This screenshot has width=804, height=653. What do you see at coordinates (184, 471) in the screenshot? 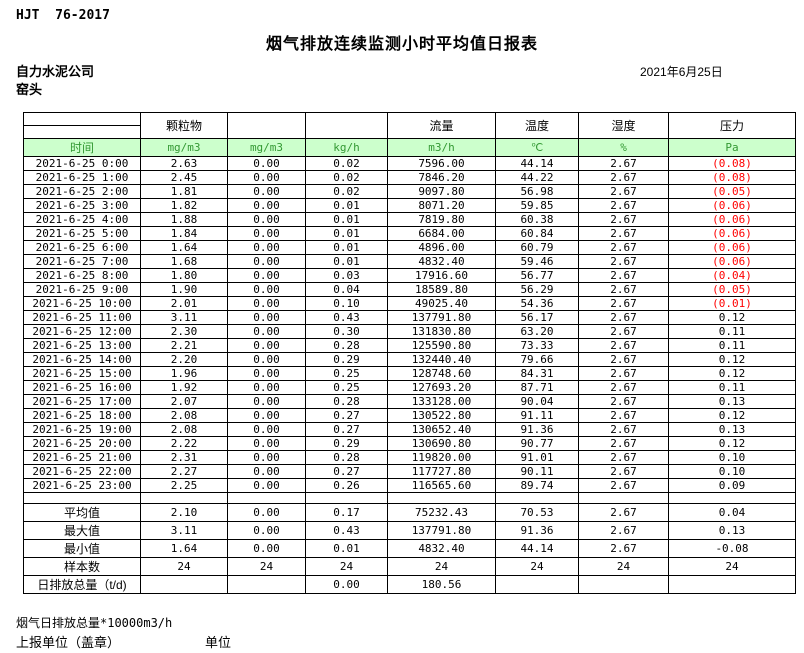
I see `value-cell: 2.27` at bounding box center [184, 471].